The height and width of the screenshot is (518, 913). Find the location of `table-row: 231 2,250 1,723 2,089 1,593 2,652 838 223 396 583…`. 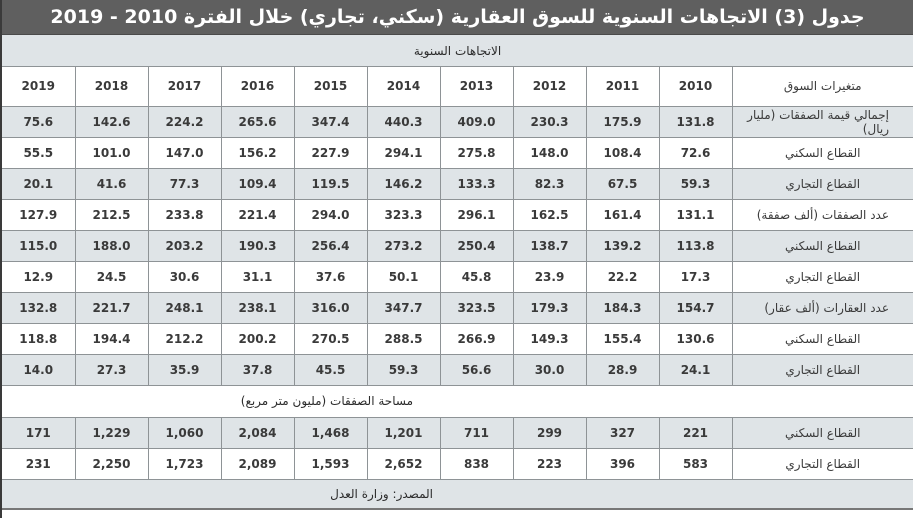

table-row: 231 2,250 1,723 2,089 1,593 2,652 838 223 396 583… is located at coordinates (457, 464).